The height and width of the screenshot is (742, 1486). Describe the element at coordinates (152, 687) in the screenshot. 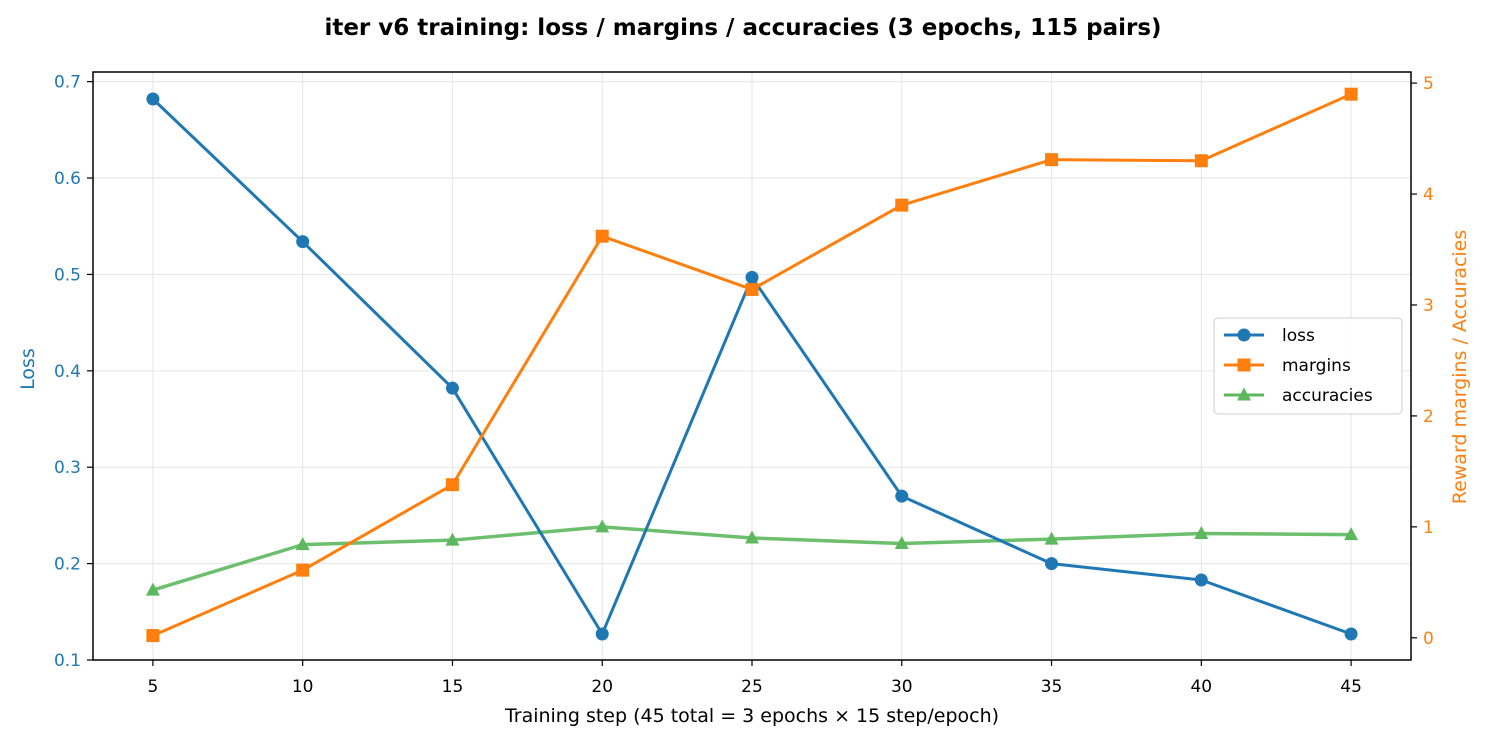

I see `x-tick-label: 5` at that location.